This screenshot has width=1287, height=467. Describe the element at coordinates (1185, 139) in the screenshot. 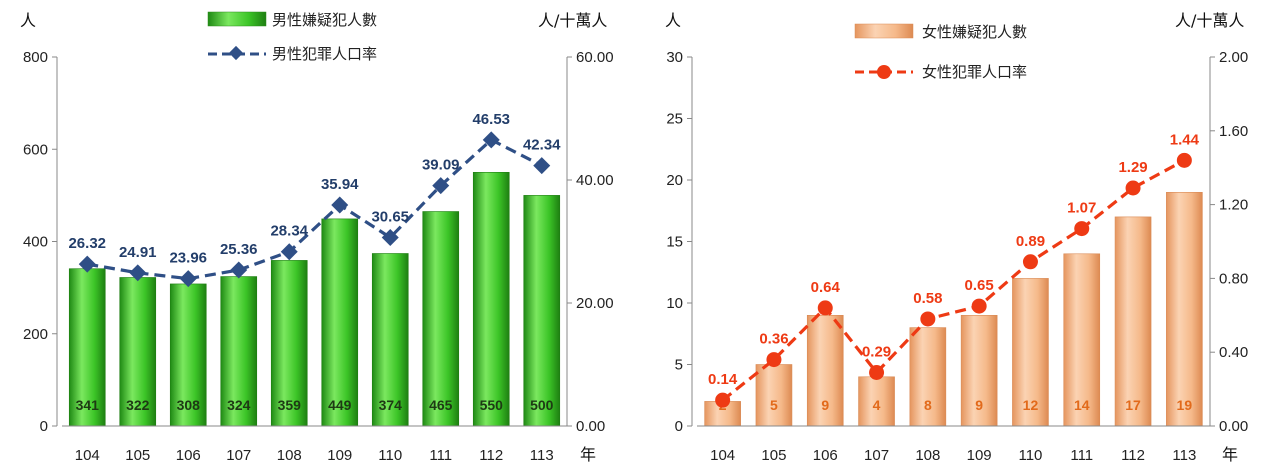

I see `female-rate-label: 1.44` at that location.